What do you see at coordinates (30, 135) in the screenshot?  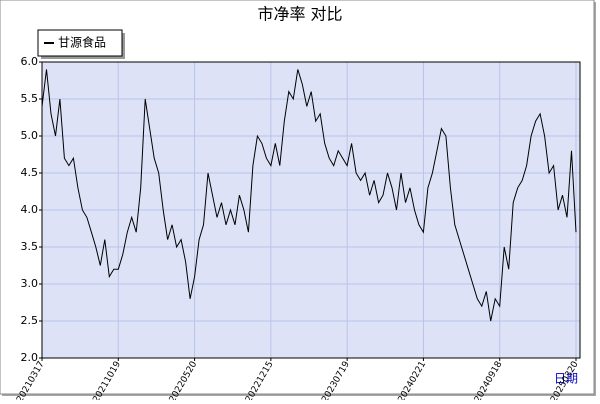 I see `y-tick-label: 5.0` at bounding box center [30, 135].